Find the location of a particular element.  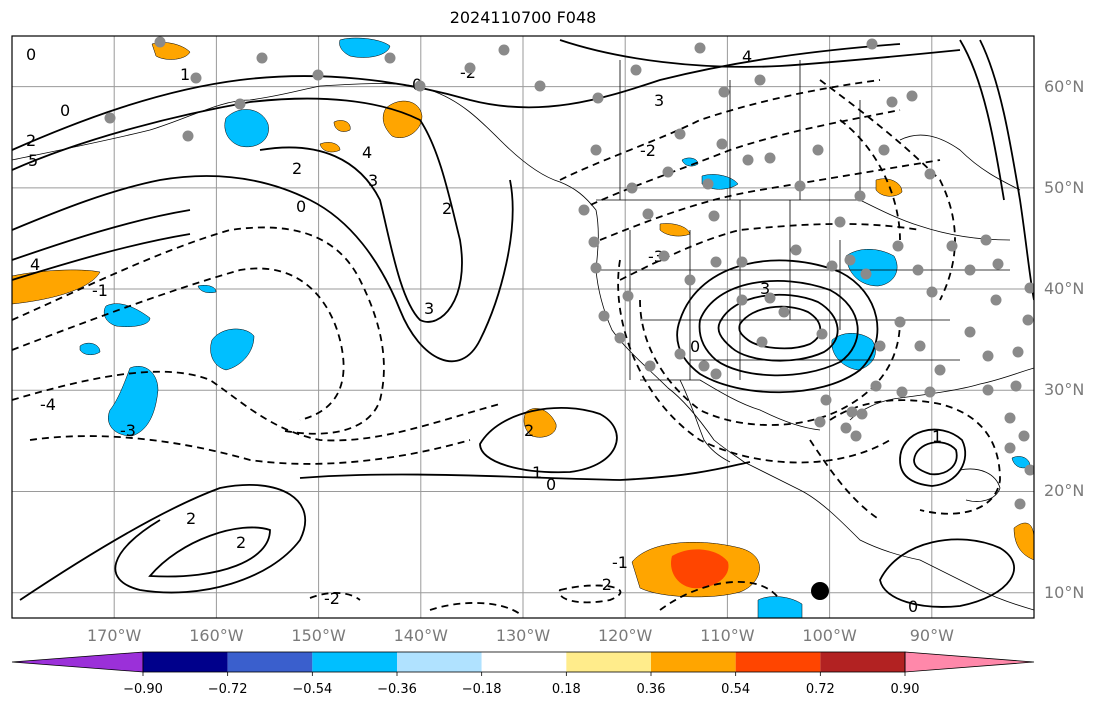

colorbar-extend-high is located at coordinates (969, 662).